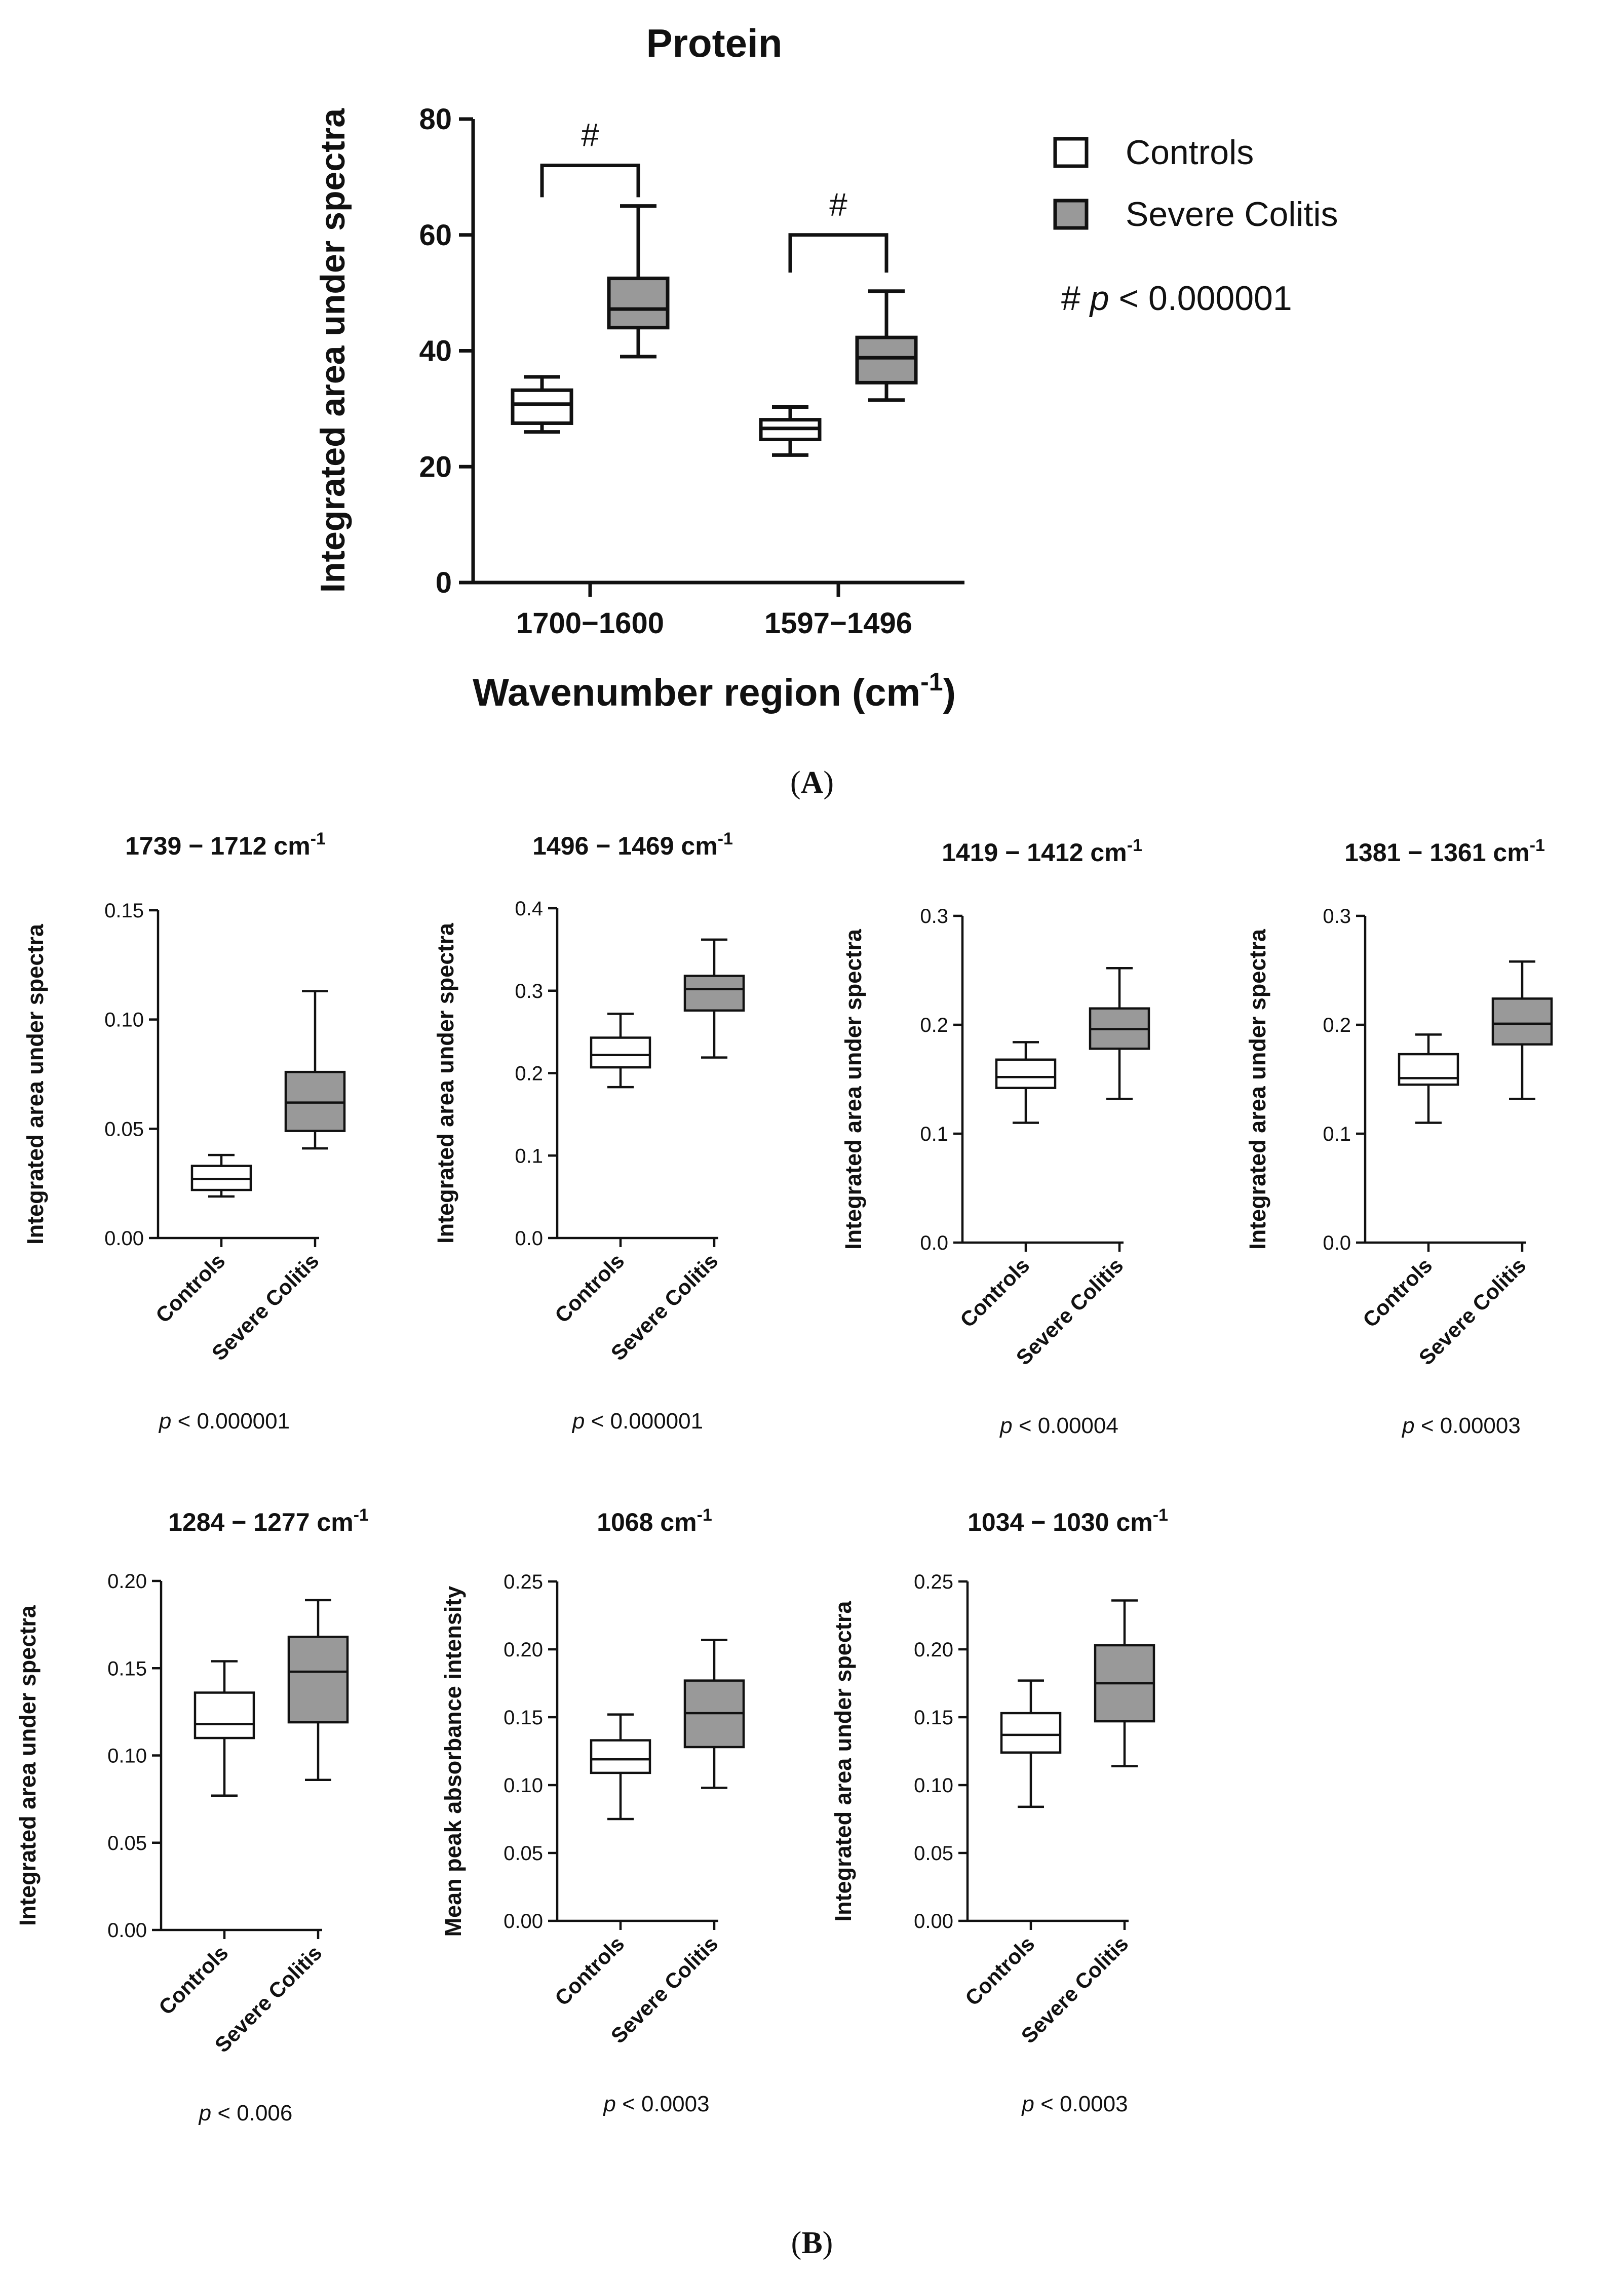  Describe the element at coordinates (435, 466) in the screenshot. I see `y-tick-label: 20` at that location.